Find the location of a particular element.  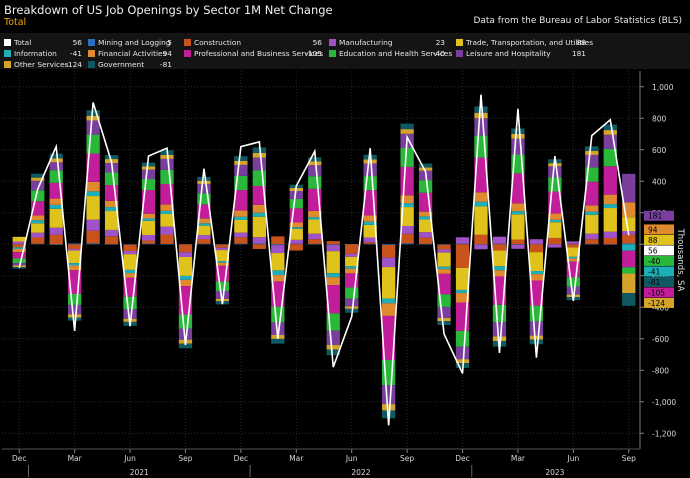

legend-item: Construction 56 is located at coordinates (253, 42).